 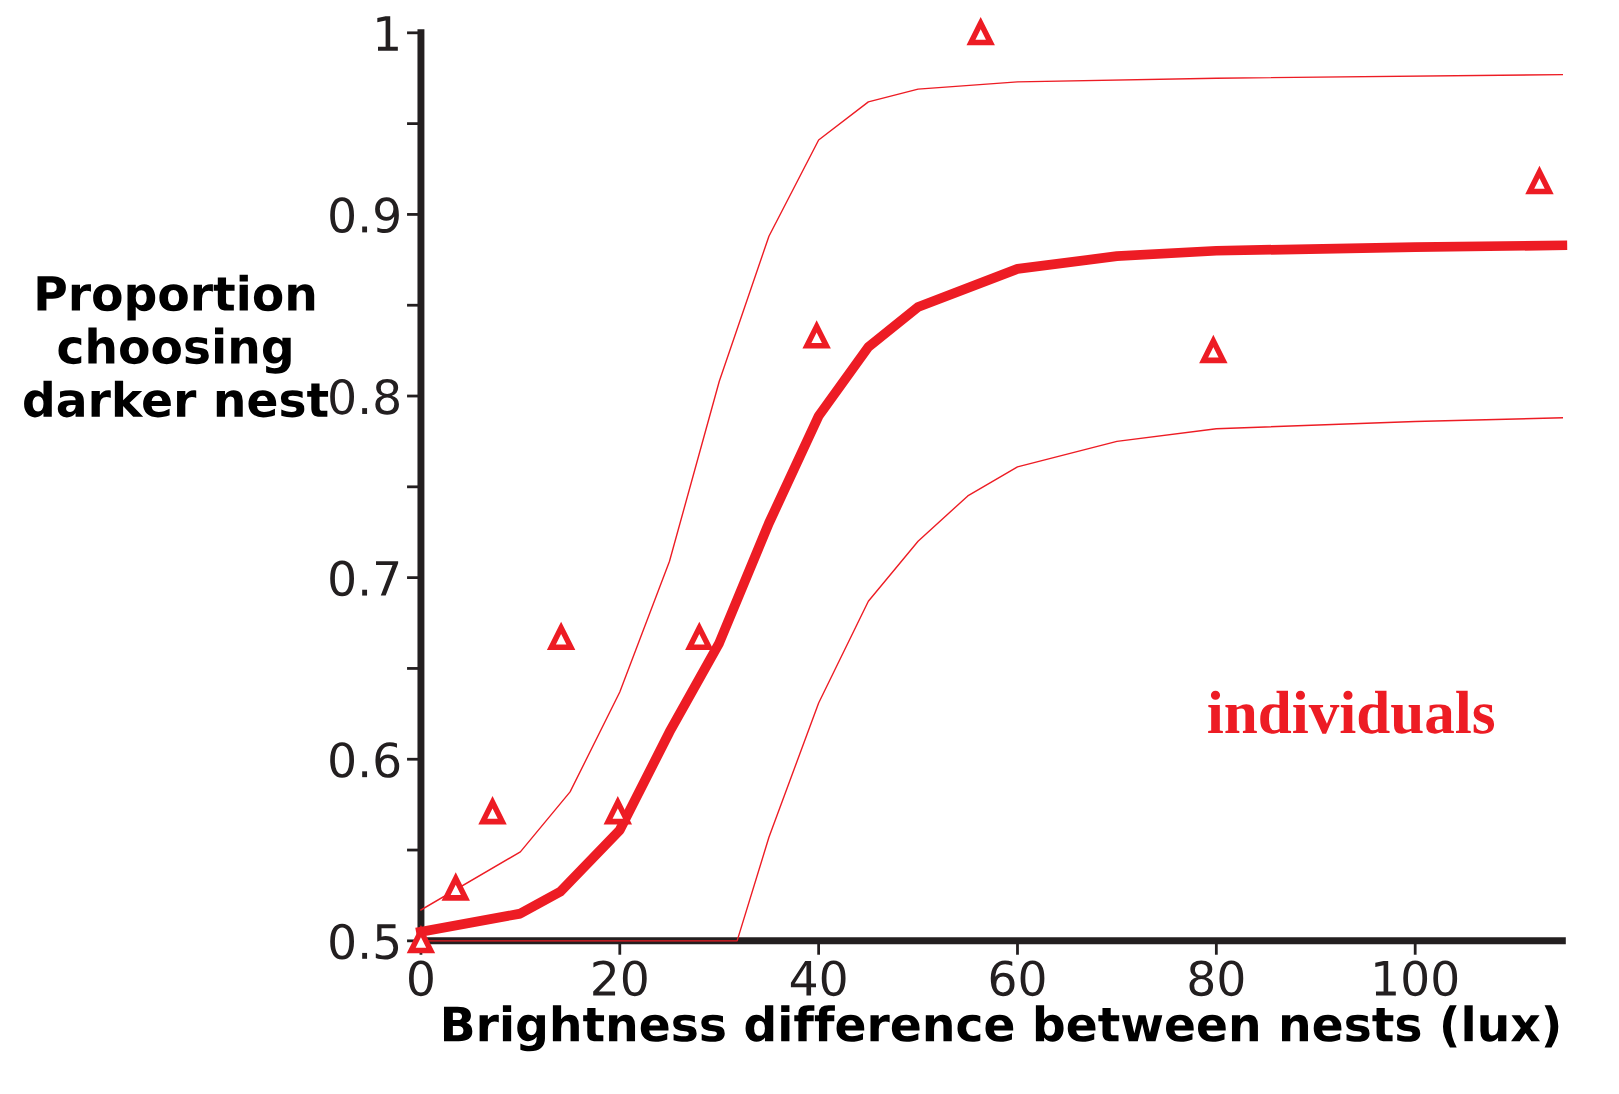 I want to click on y-tick-label: 0.7, so click(x=364, y=578).